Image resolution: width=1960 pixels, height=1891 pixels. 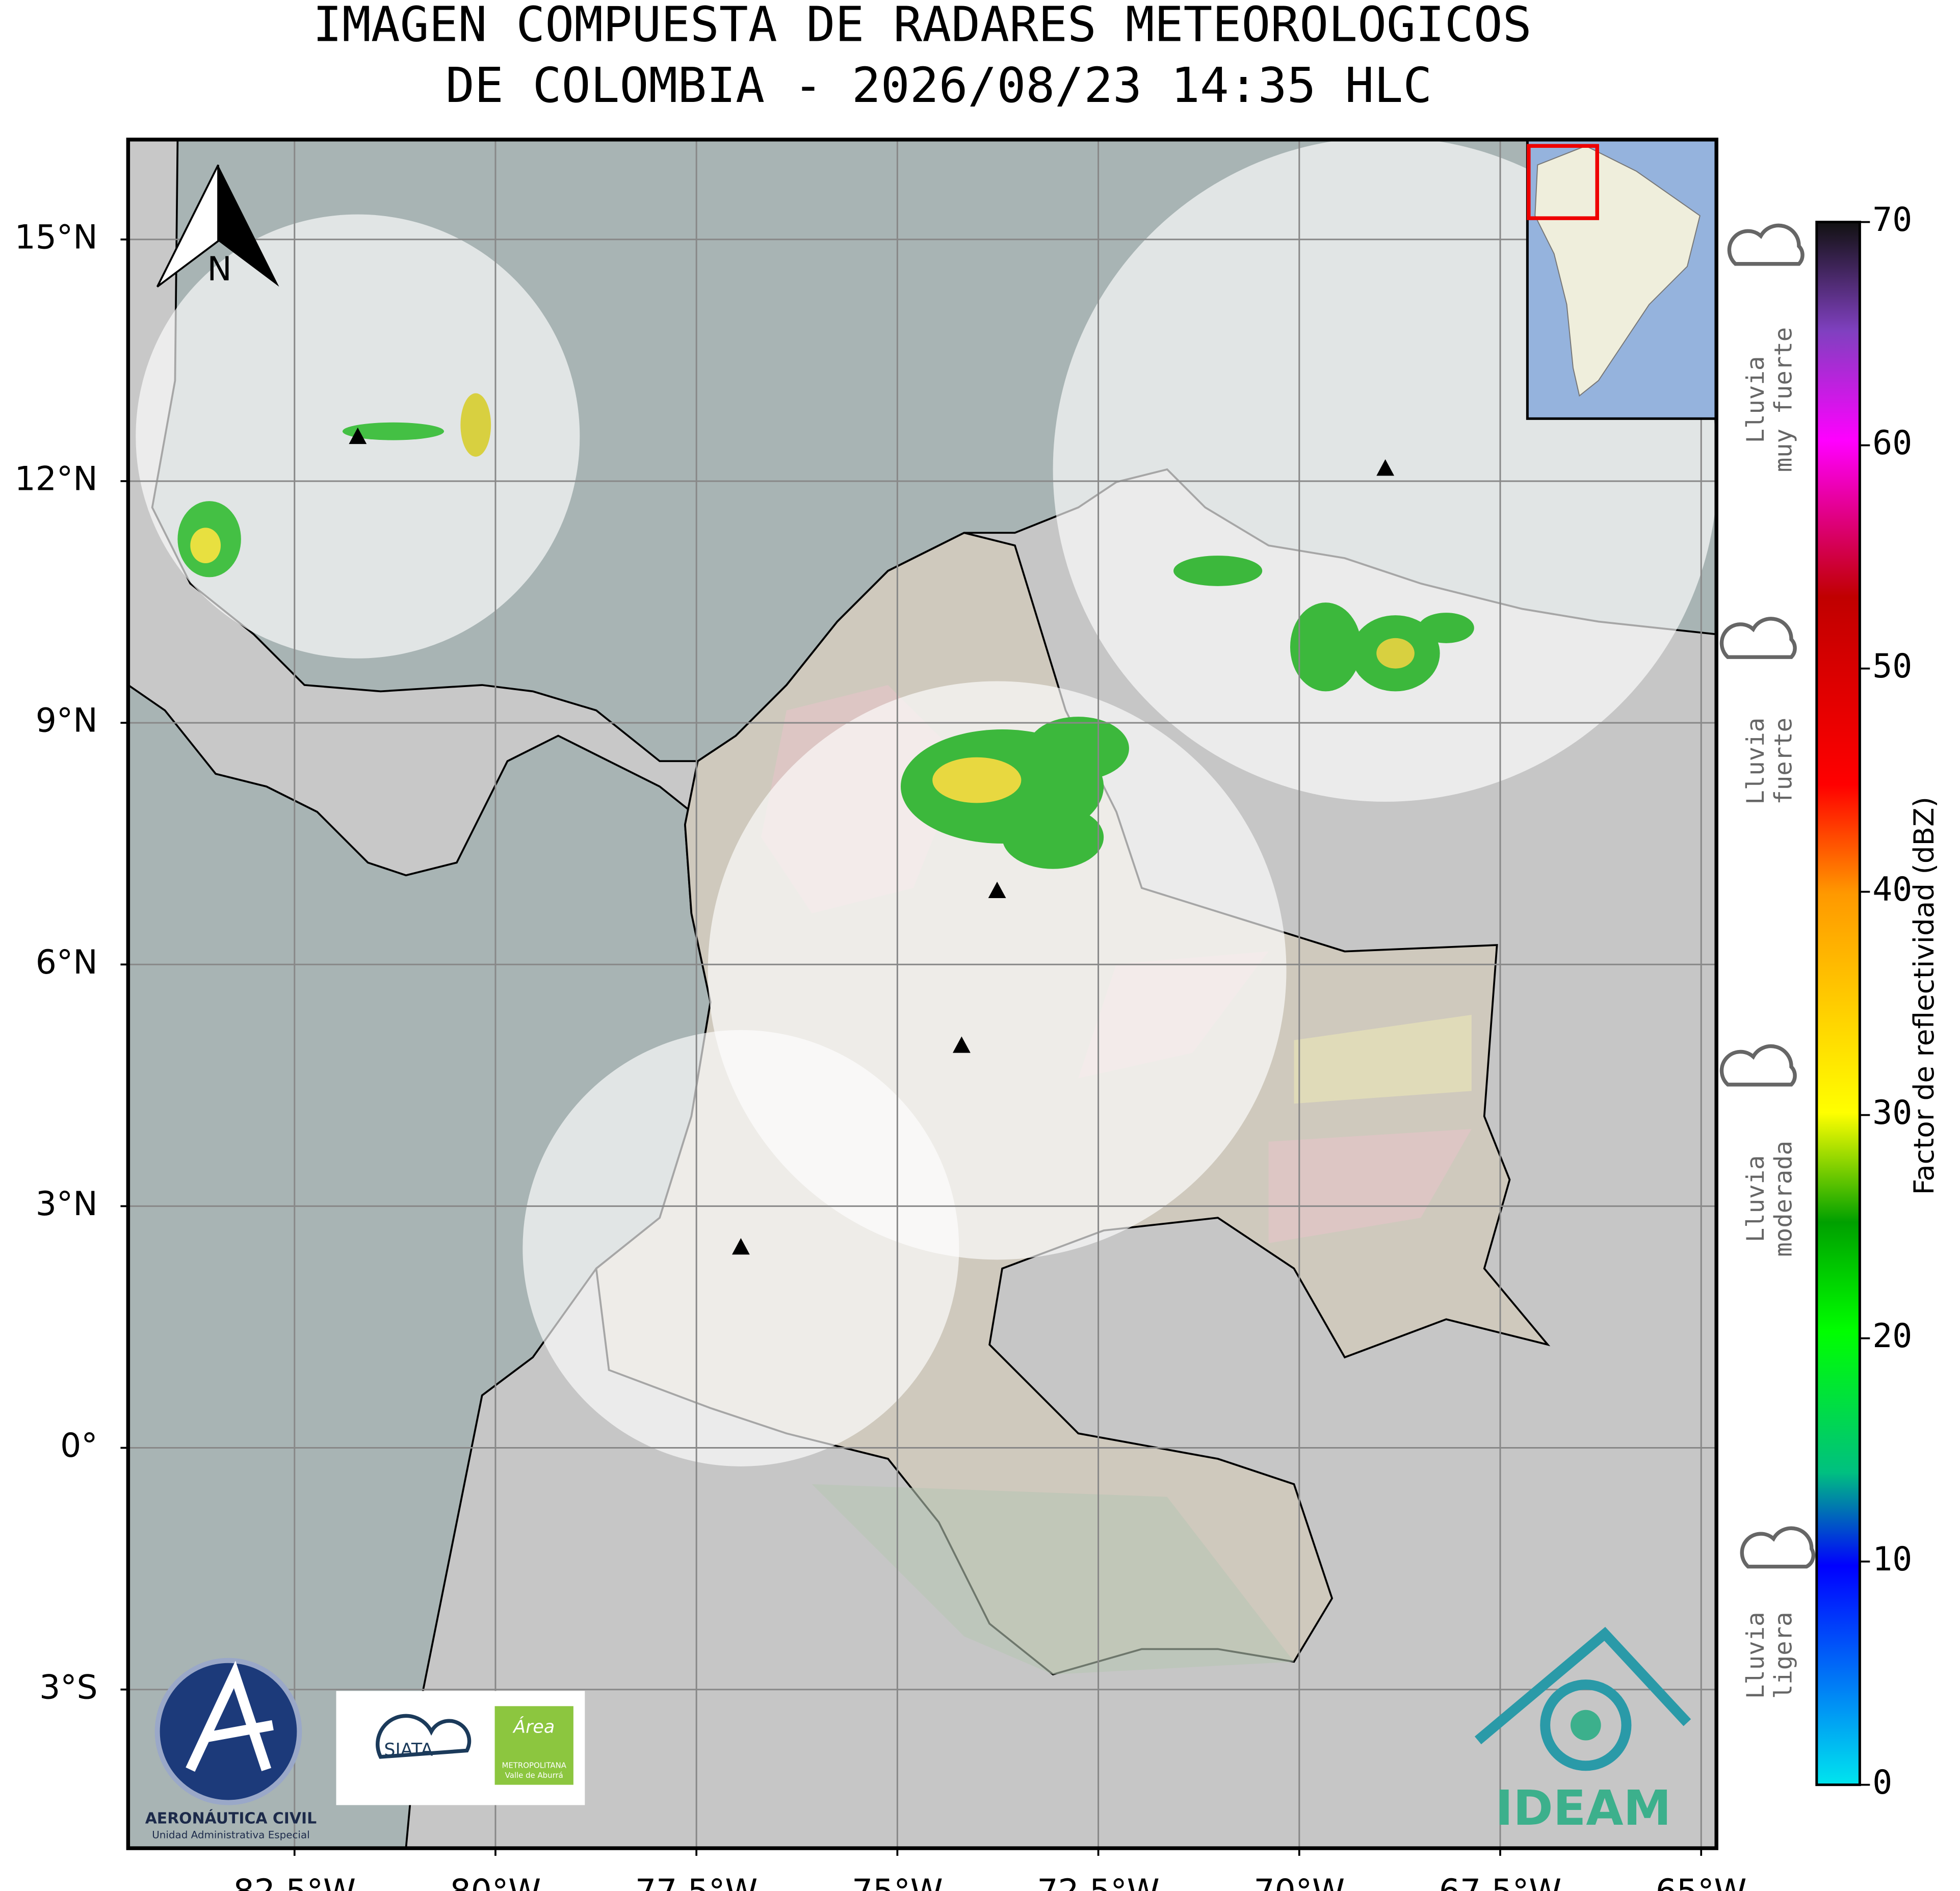 What do you see at coordinates (67, 721) in the screenshot?
I see `y-tick-label: 9°N` at bounding box center [67, 721].